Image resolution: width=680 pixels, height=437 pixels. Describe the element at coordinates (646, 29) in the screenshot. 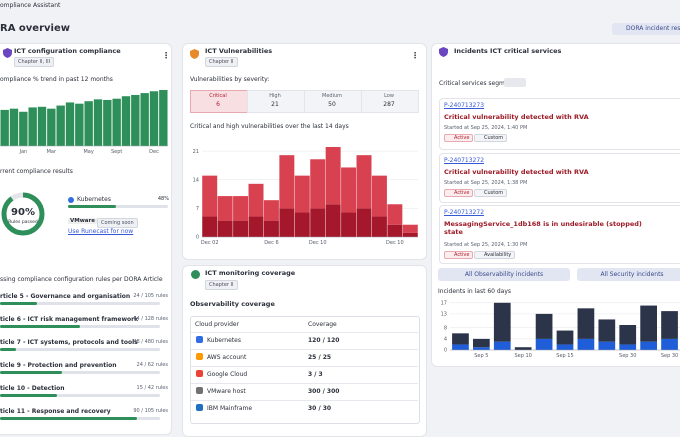

I see `incident-button: DORA incident respo` at that location.